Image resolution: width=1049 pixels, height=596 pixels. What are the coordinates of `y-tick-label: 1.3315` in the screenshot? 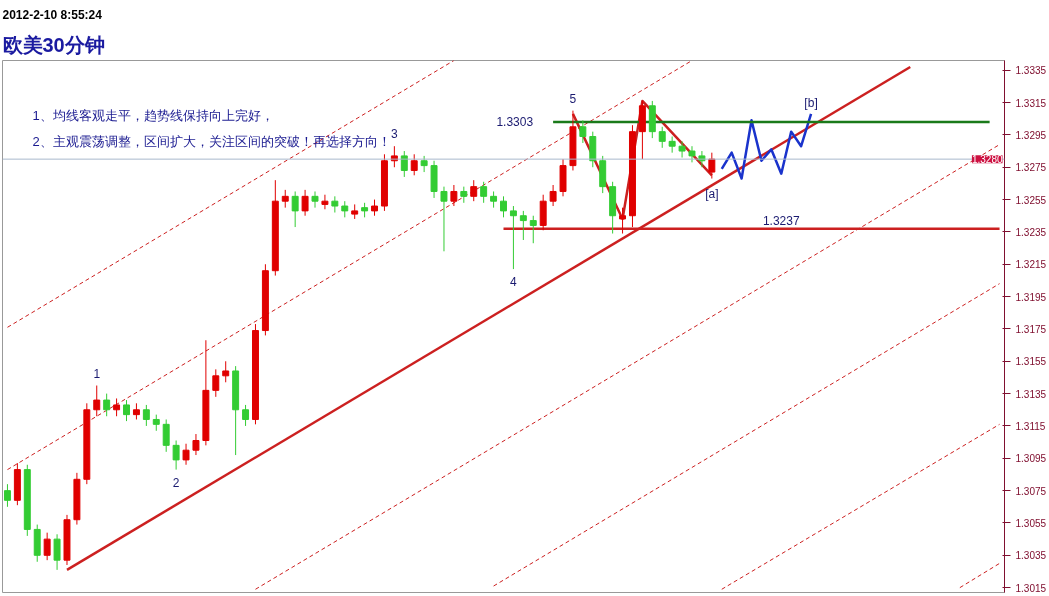 It's located at (1031, 103).